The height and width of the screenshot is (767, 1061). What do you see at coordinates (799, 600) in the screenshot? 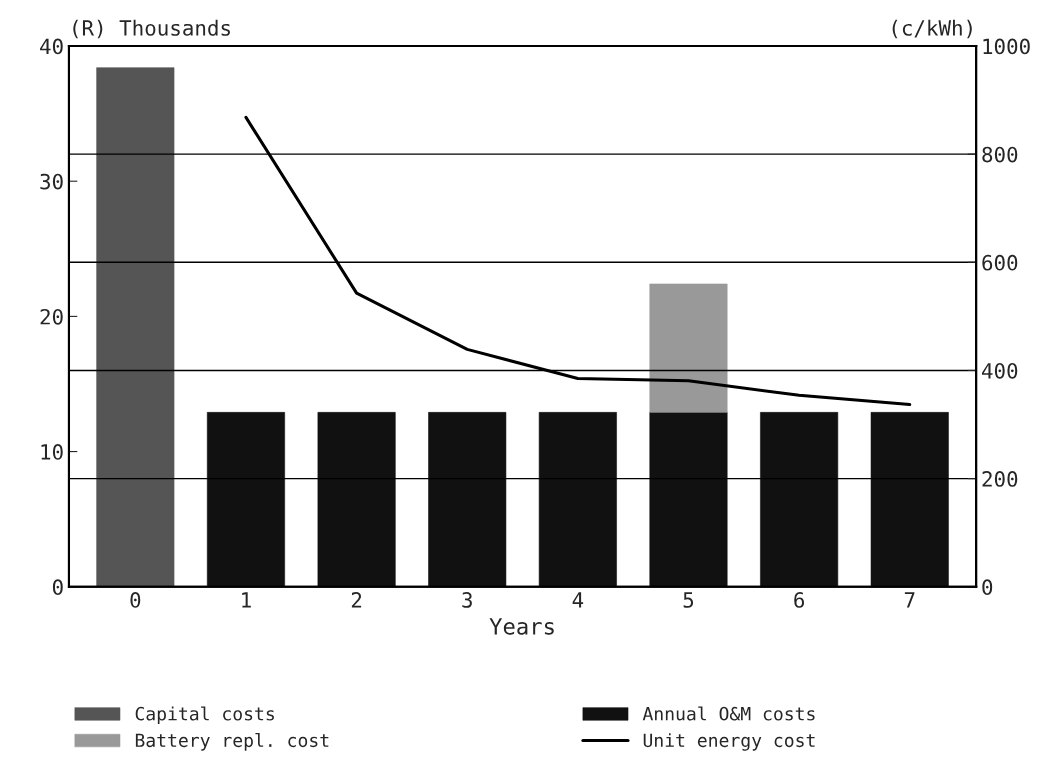
I see `x-tick-label: 6` at bounding box center [799, 600].